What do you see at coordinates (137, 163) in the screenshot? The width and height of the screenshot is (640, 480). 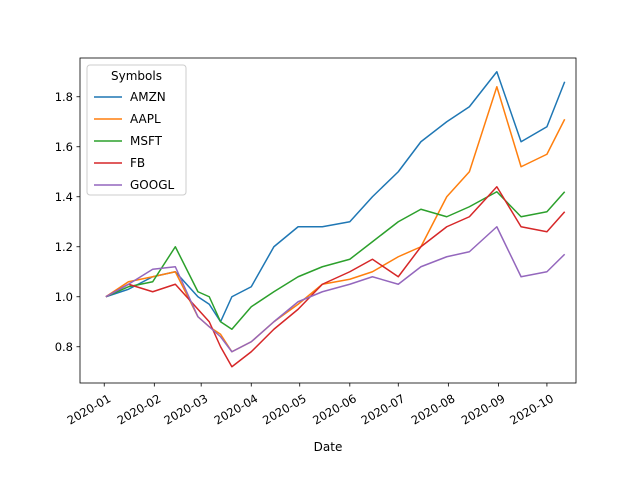 I see `legend-label-fb: FB` at bounding box center [137, 163].